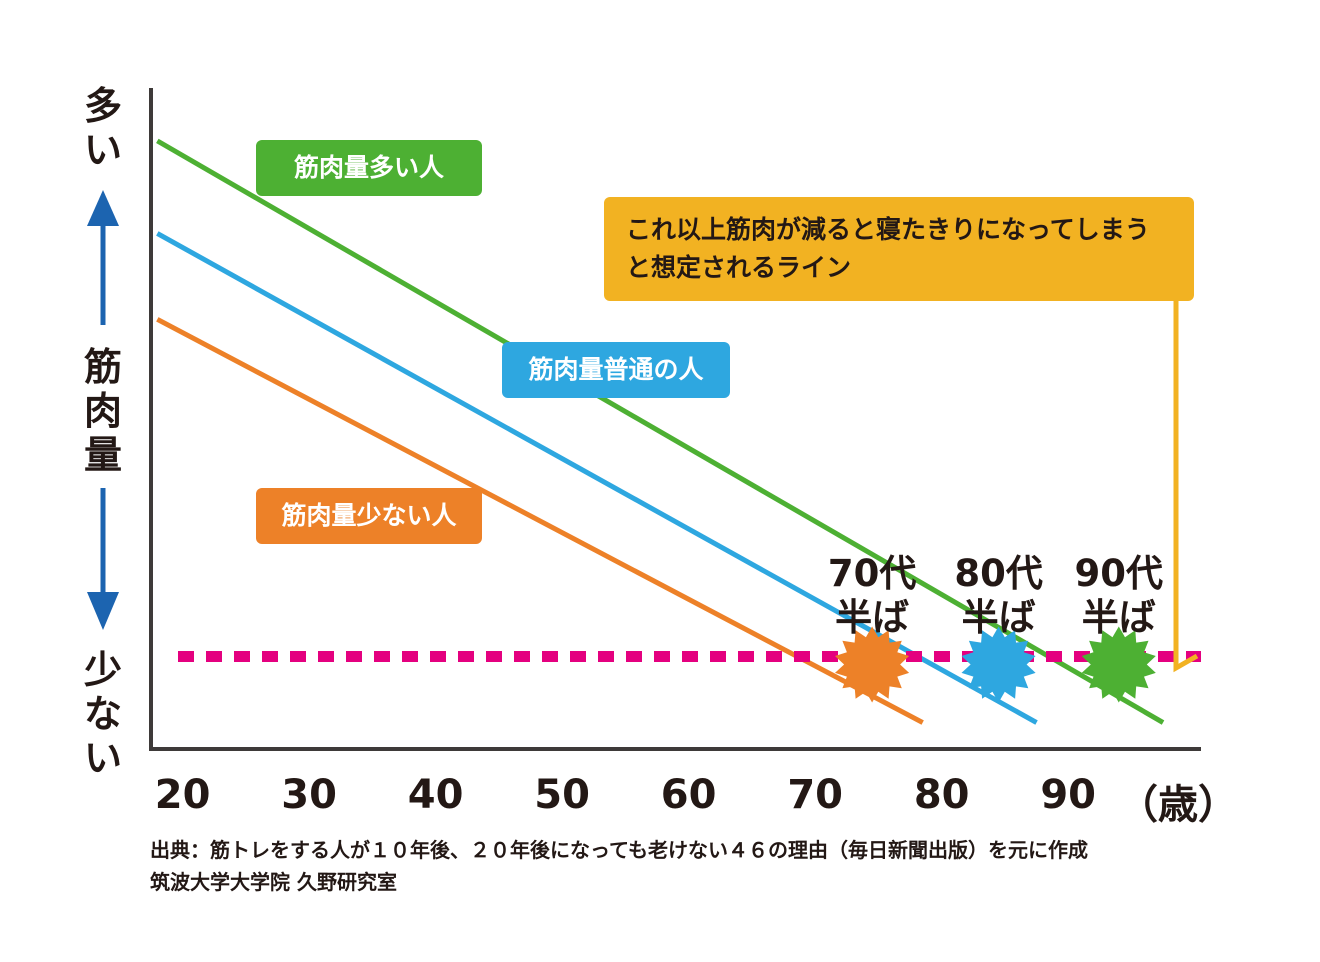 Image resolution: width=1320 pixels, height=962 pixels. Describe the element at coordinates (1119, 573) in the screenshot. I see `age-annotation-decade: 90代` at that location.